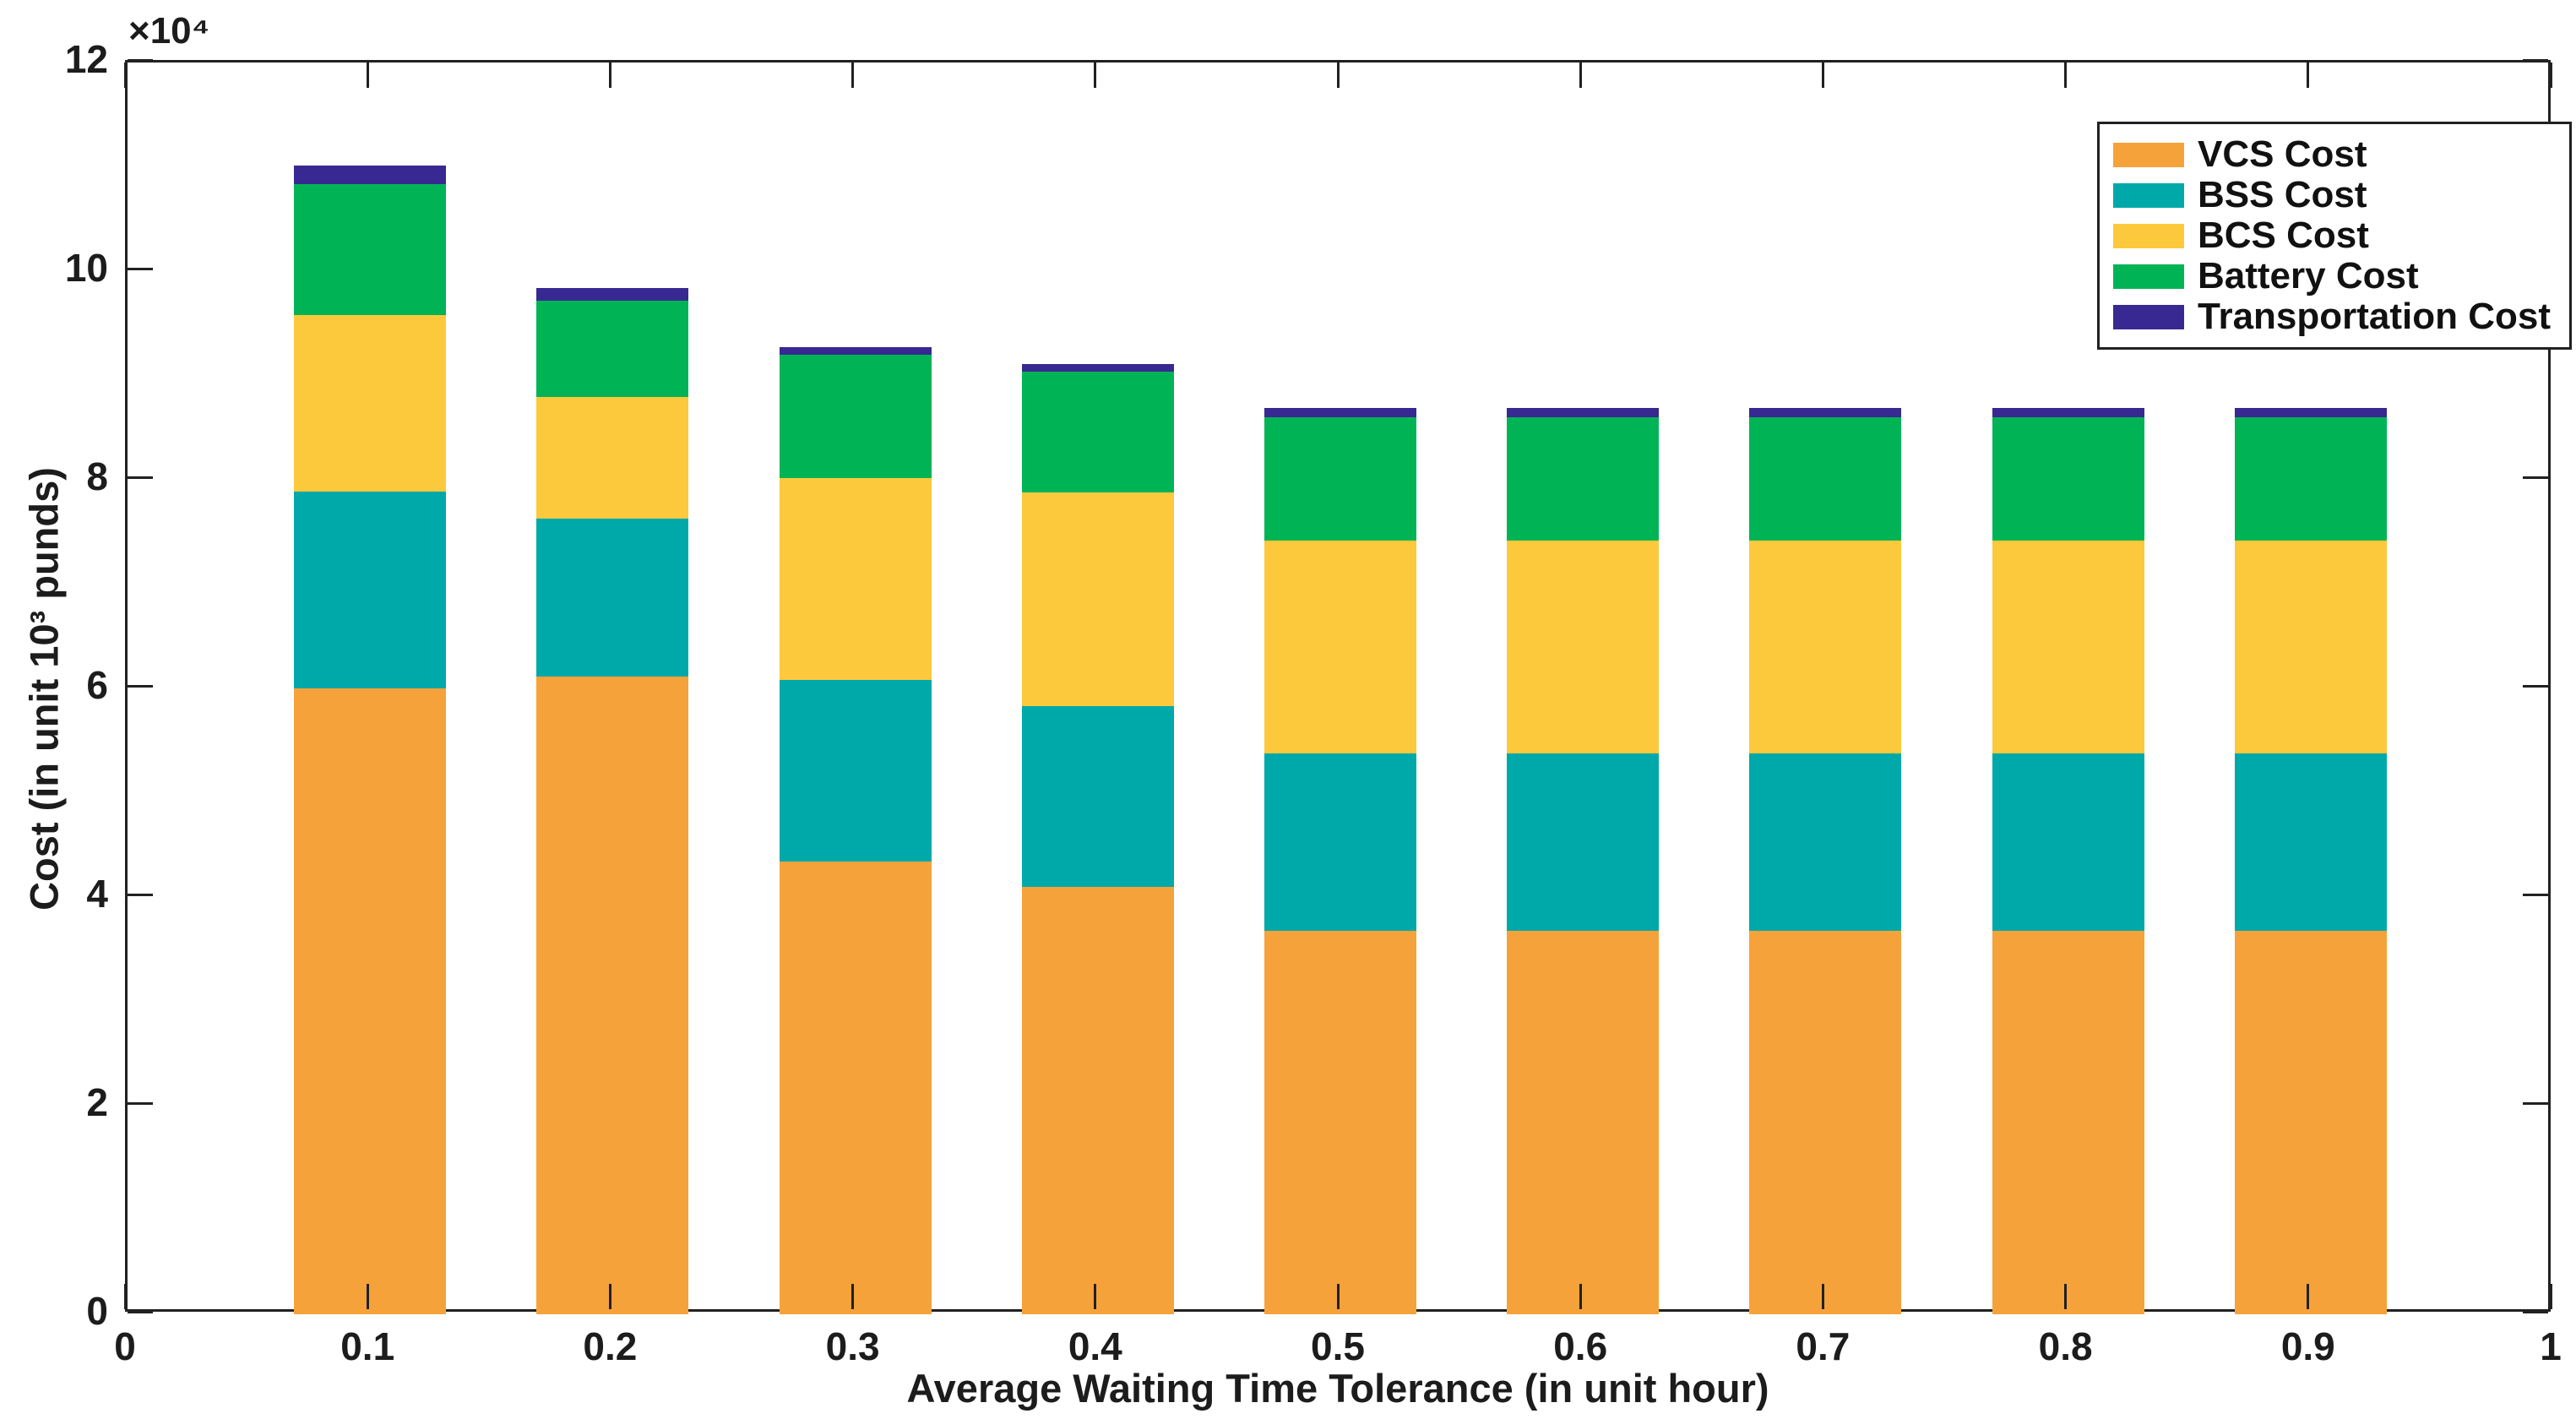  I want to click on x-tick-label: 0.1, so click(367, 1346).